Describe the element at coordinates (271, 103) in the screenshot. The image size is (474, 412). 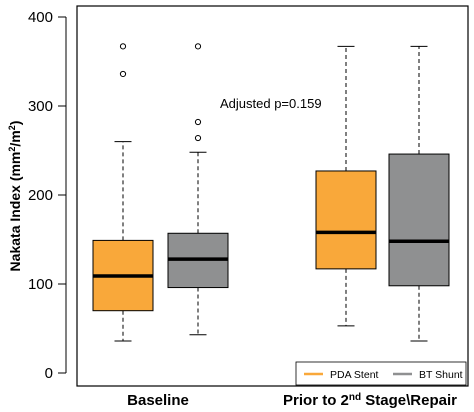
I see `p-value-annotation: Adjusted p=0.159` at that location.